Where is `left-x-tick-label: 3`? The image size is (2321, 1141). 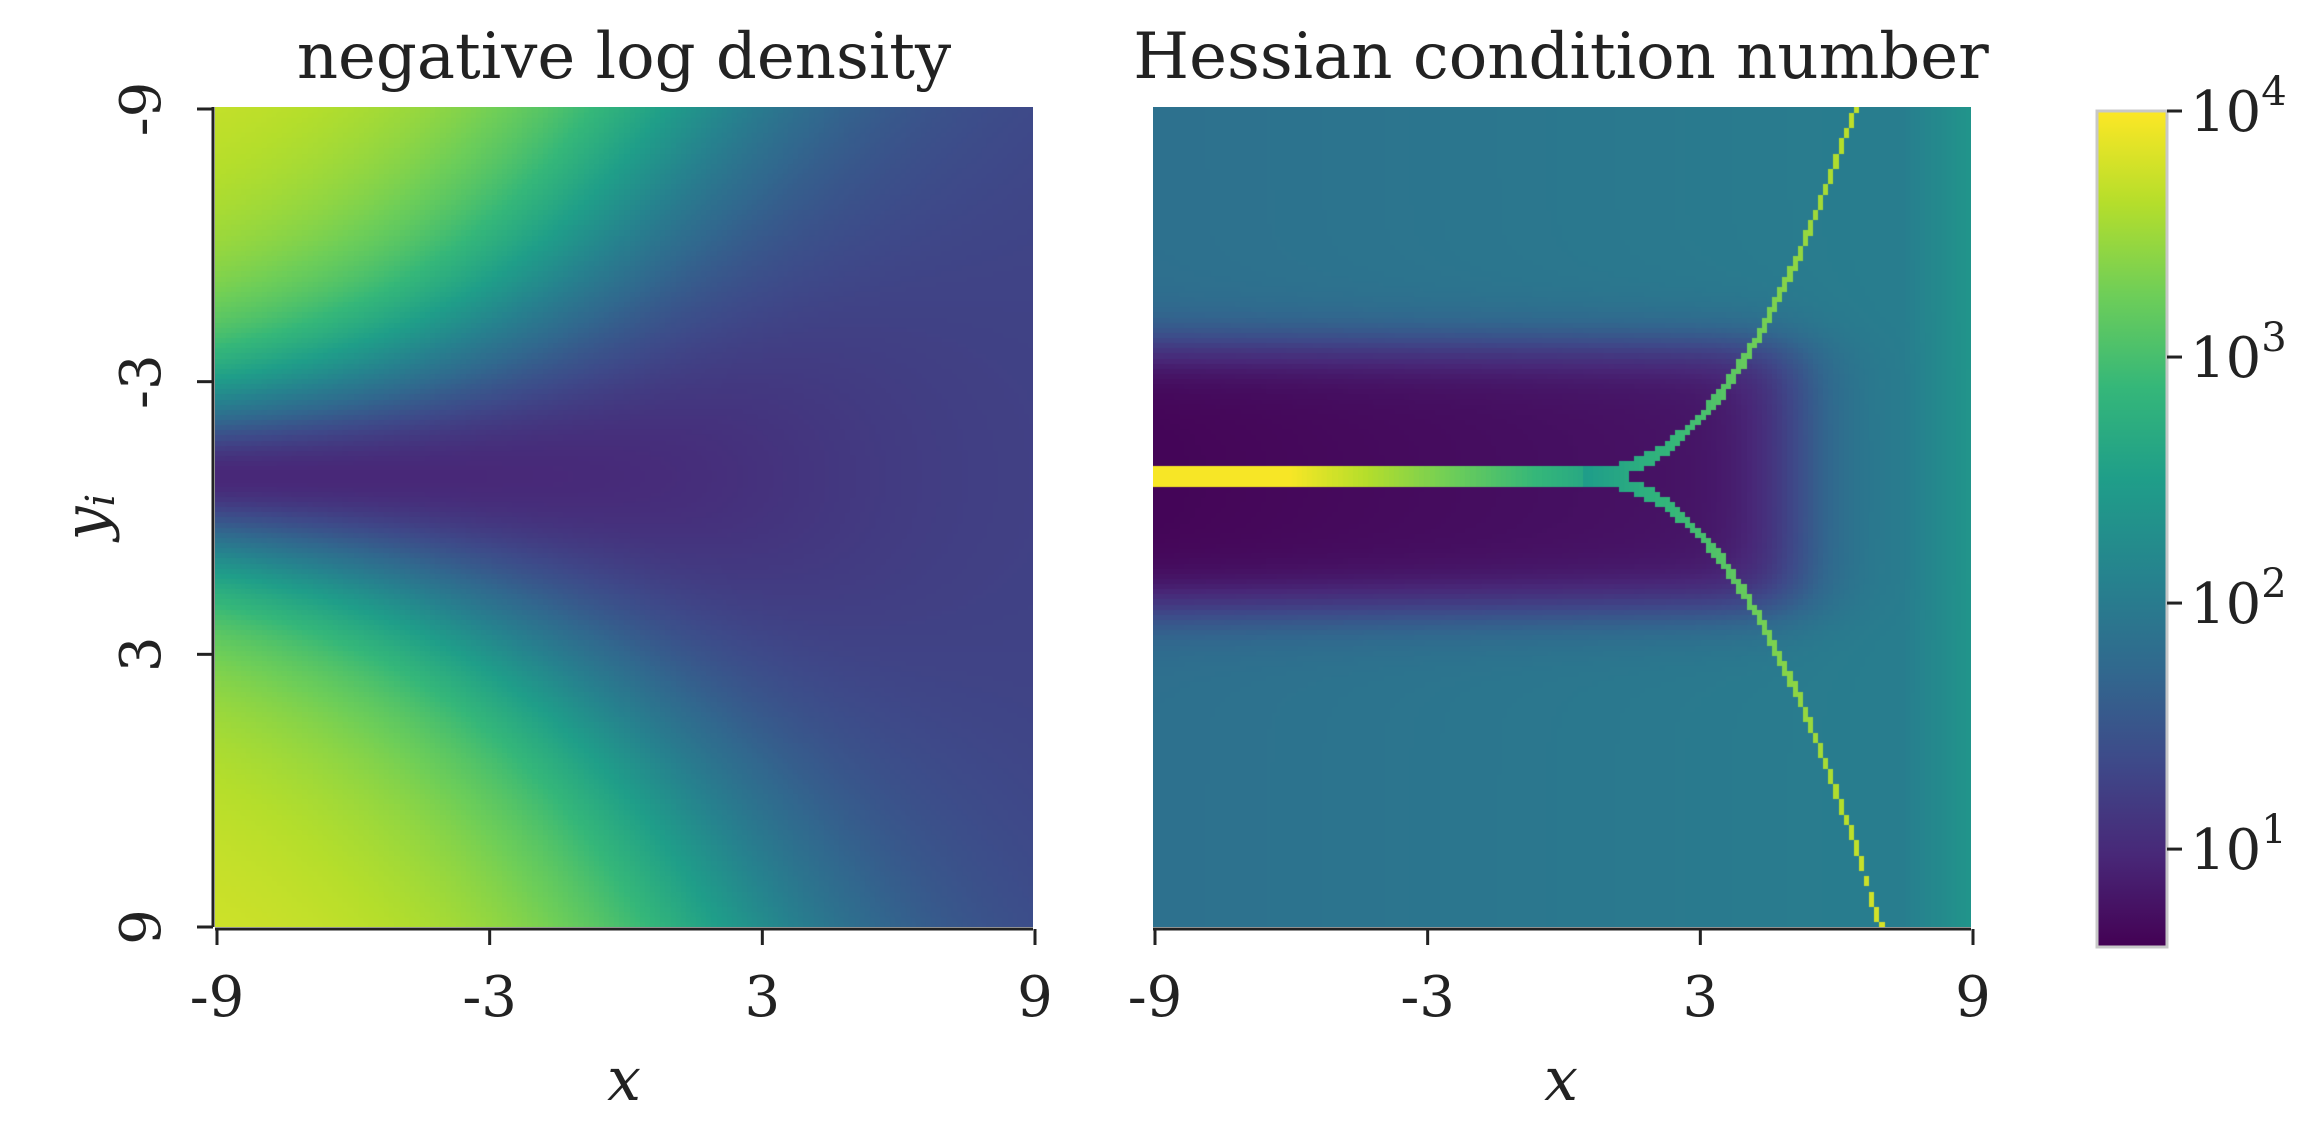
left-x-tick-label: 3 is located at coordinates (763, 997).